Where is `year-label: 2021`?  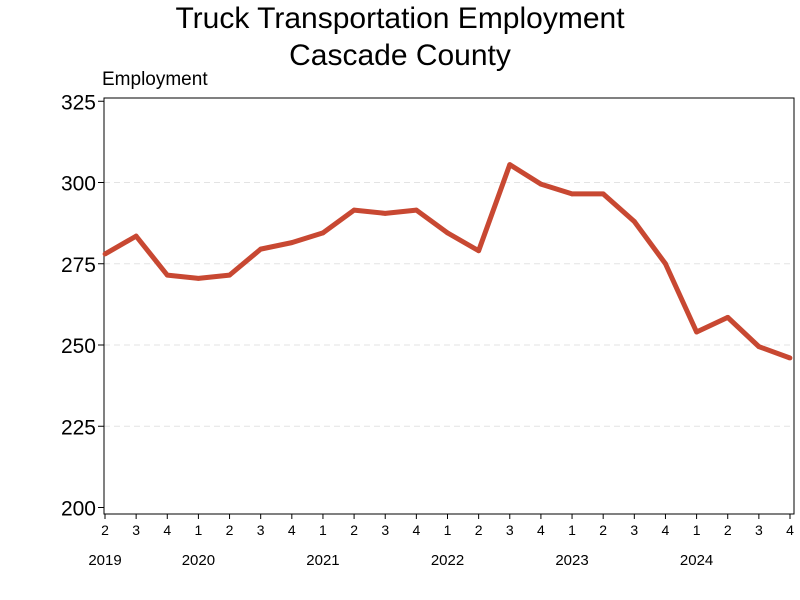
year-label: 2021 is located at coordinates (322, 560).